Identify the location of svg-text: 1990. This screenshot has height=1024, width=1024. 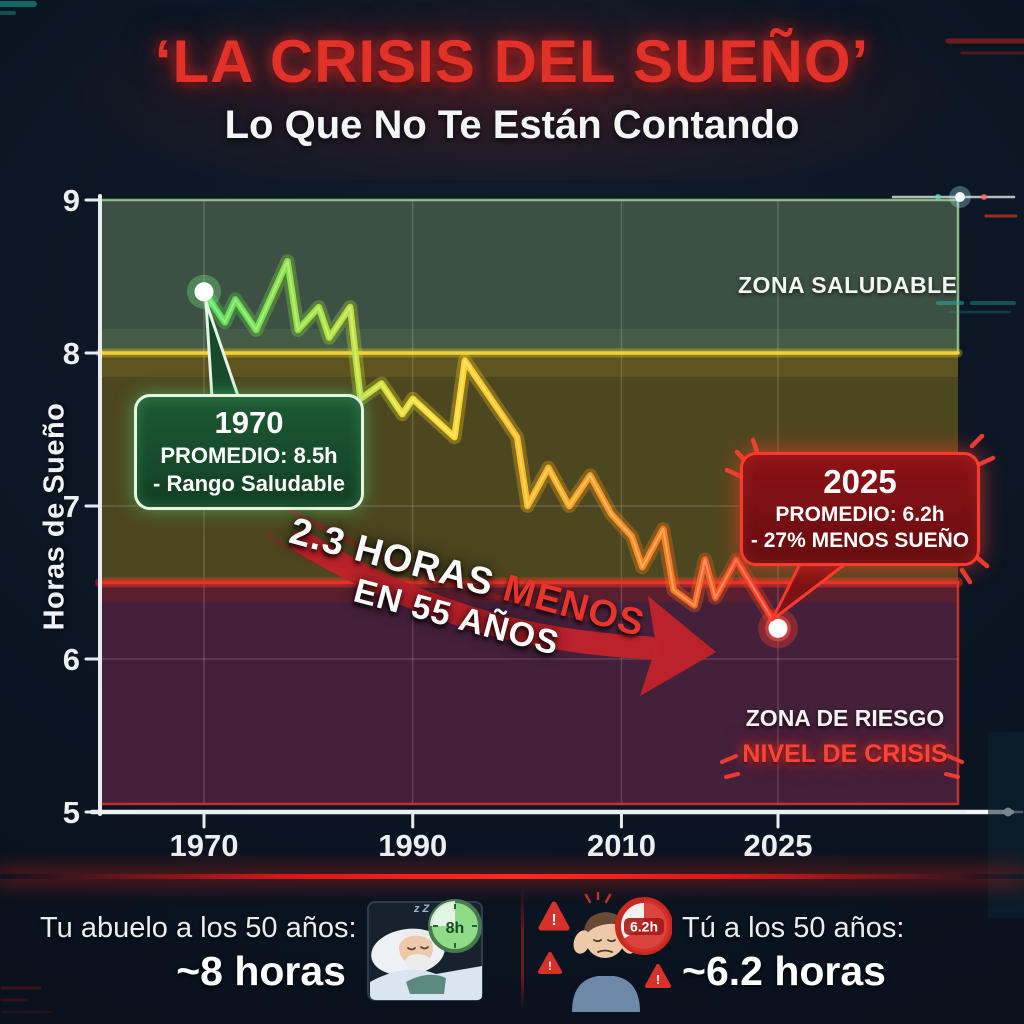
(412, 845).